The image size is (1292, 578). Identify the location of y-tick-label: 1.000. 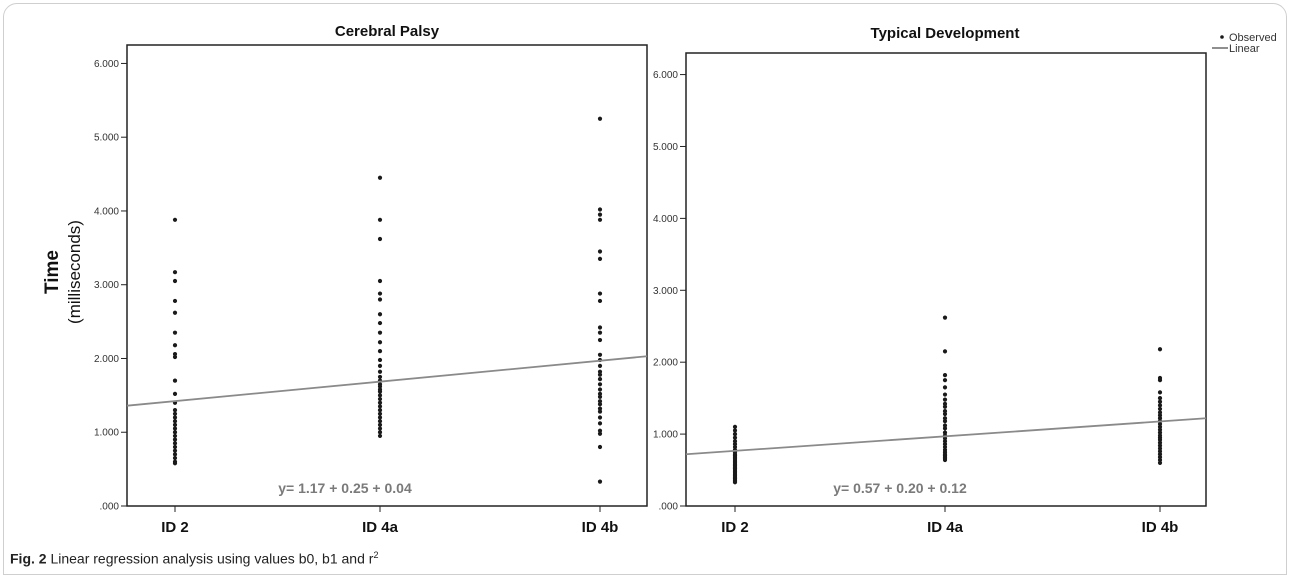
(665, 435).